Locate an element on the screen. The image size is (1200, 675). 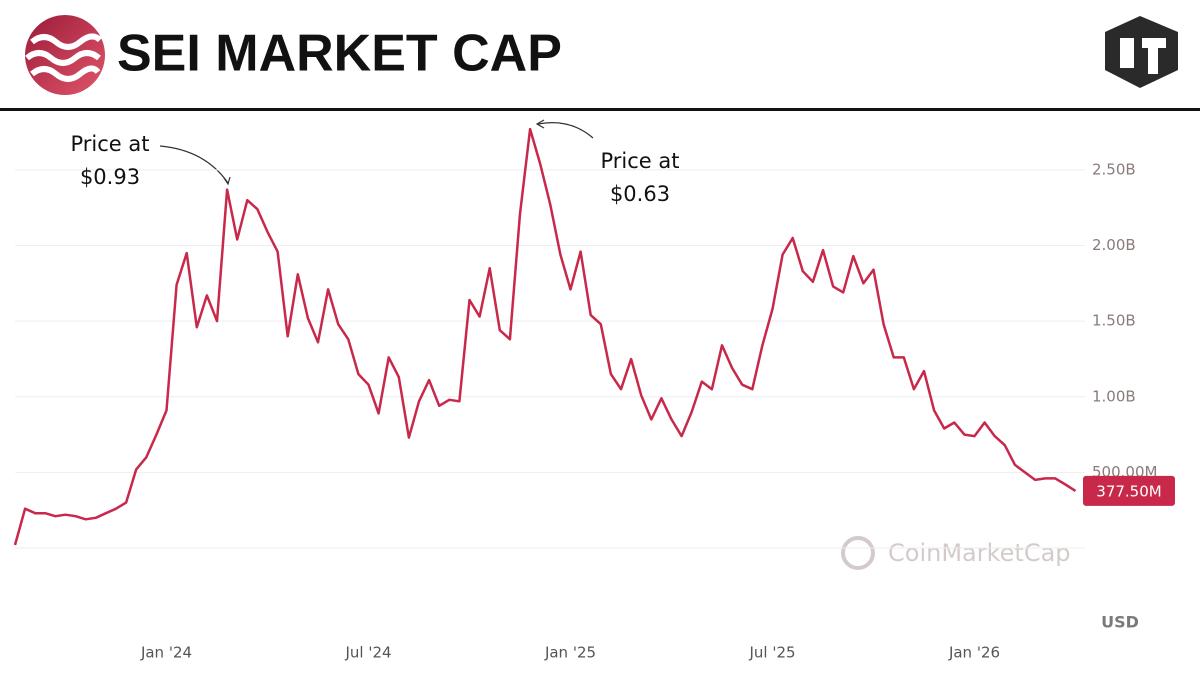
unit-label: USD is located at coordinates (1120, 622).